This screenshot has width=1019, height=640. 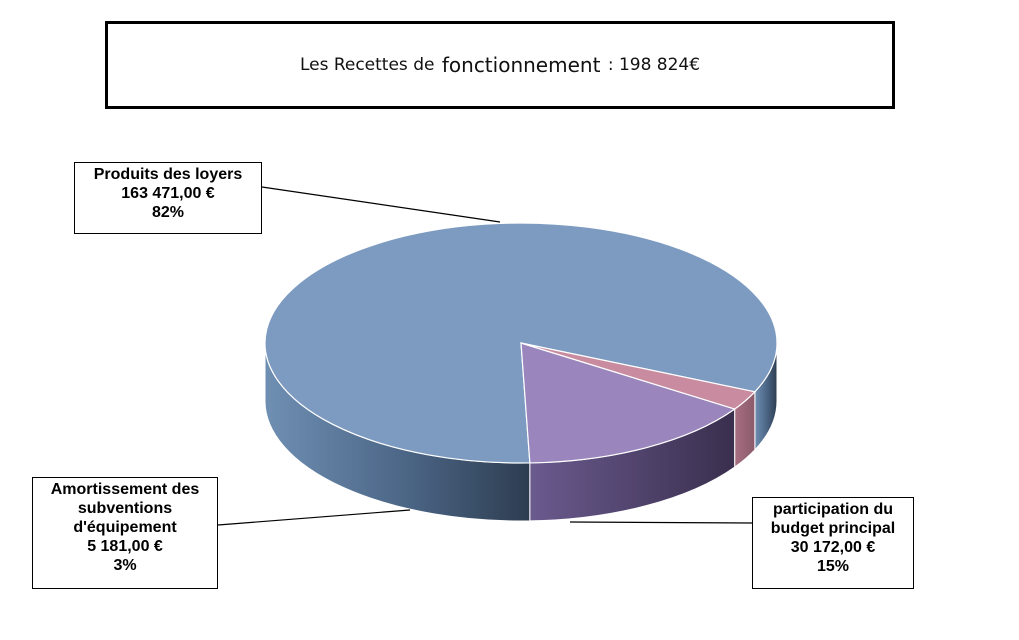 I want to click on title-part-3: : 198 824€, so click(x=654, y=65).